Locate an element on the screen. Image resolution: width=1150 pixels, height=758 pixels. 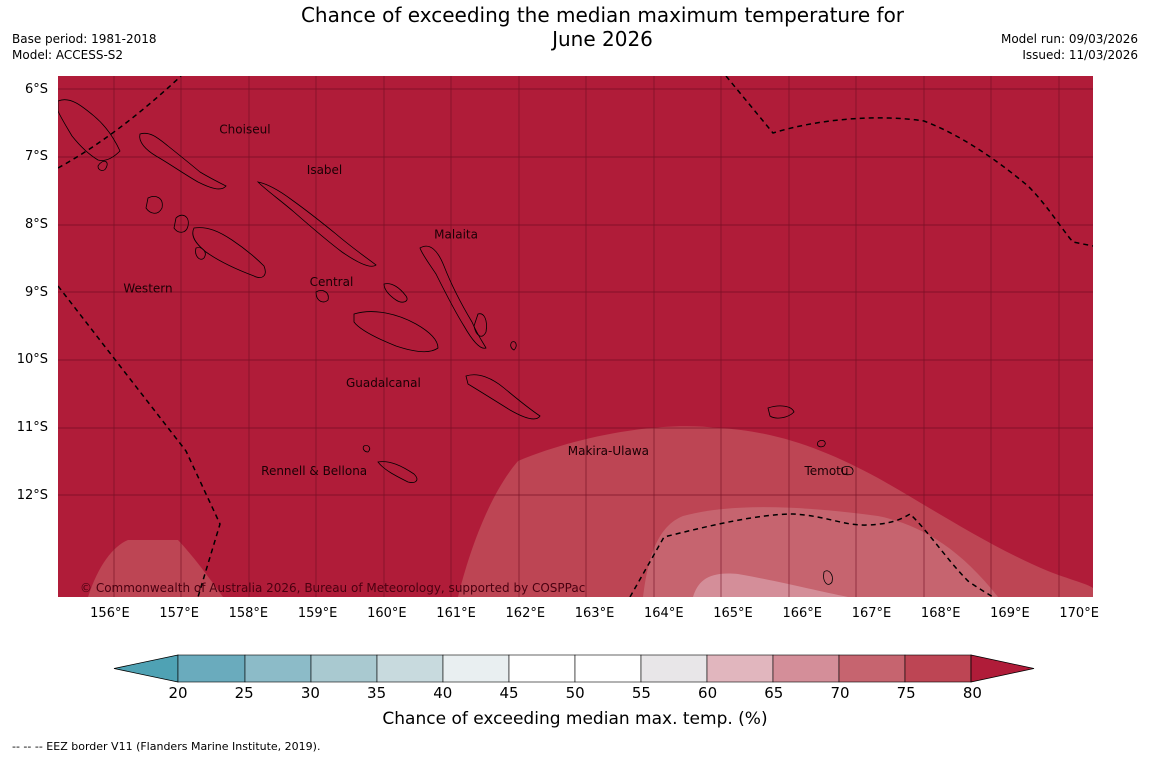
colorbar-tick-label: 80 is located at coordinates (972, 693).